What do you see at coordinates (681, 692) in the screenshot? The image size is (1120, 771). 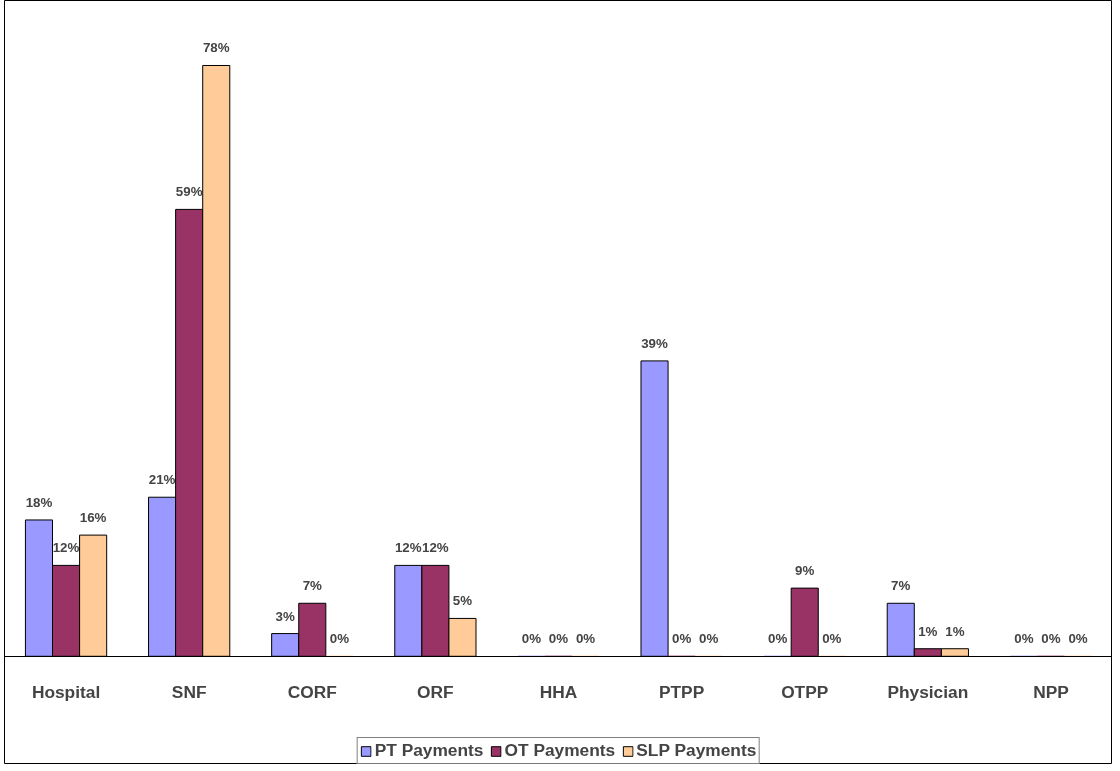 I see `x-tick-label: PTPP` at bounding box center [681, 692].